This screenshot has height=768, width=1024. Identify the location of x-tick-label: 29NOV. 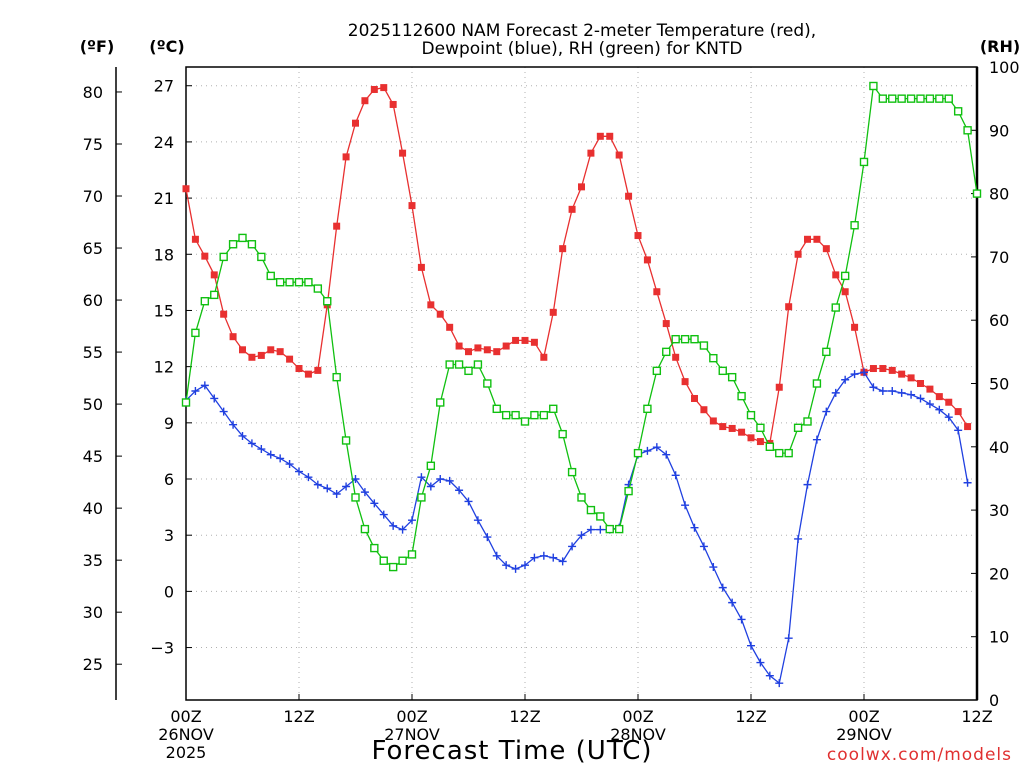
(864, 734).